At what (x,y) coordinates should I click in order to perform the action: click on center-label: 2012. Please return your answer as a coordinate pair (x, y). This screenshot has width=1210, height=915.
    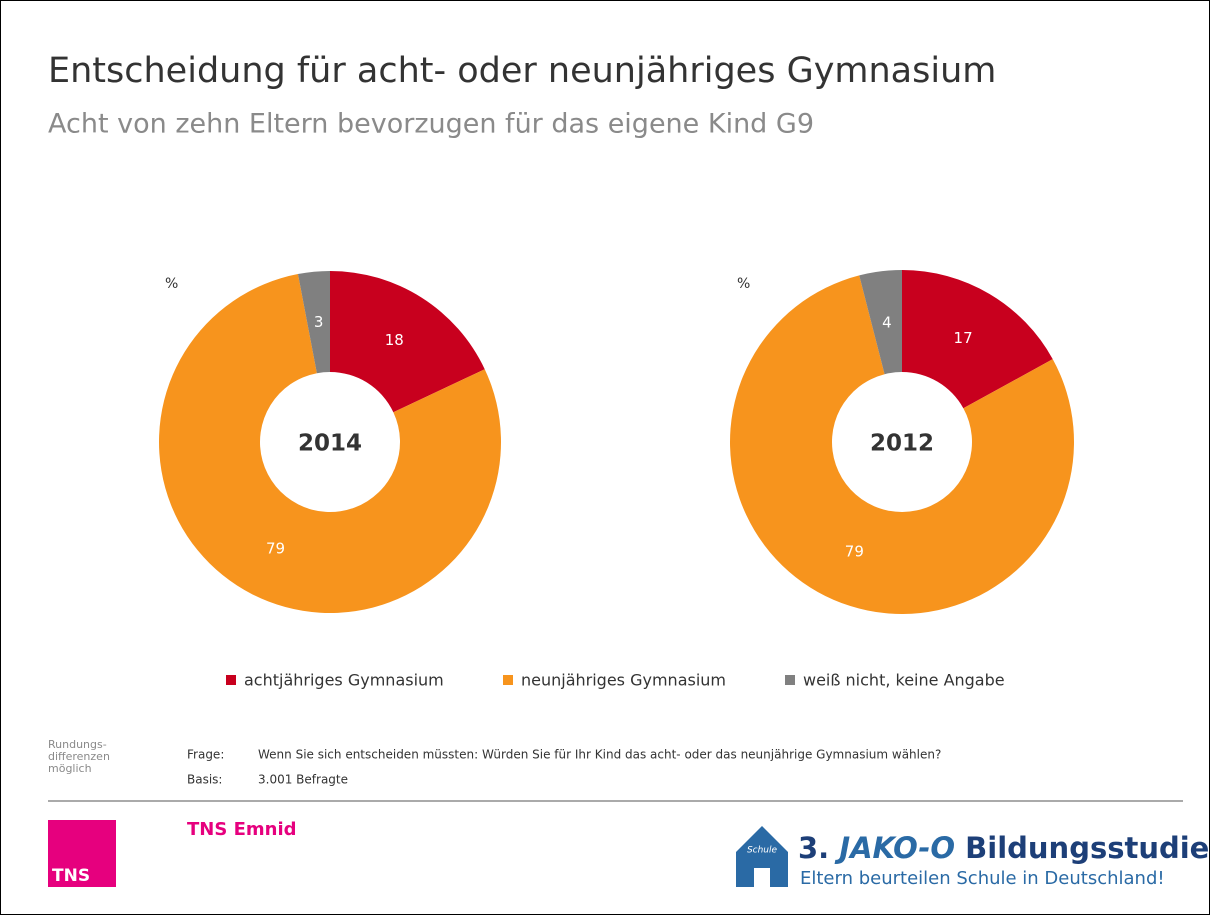
    Looking at the image, I should click on (902, 444).